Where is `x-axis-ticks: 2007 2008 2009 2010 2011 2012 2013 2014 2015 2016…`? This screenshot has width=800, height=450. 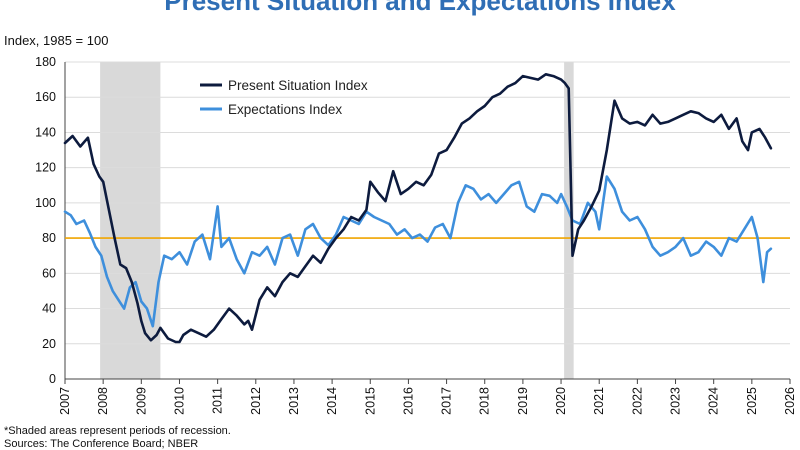
x-axis-ticks: 2007 2008 2009 2010 2011 2012 2013 2014 2015 2016… is located at coordinates (427, 397).